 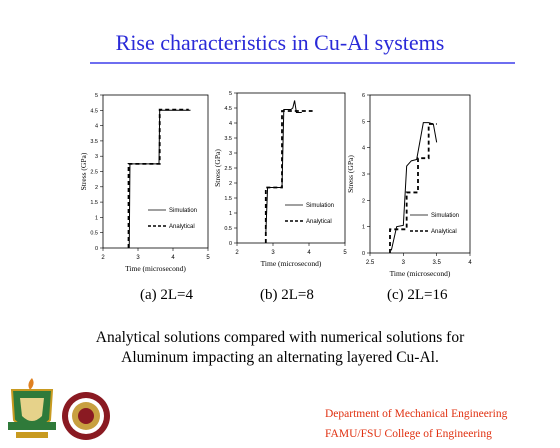 I want to click on slide-title: Rise characteristics in Cu-Al systems, so click(x=280, y=42).